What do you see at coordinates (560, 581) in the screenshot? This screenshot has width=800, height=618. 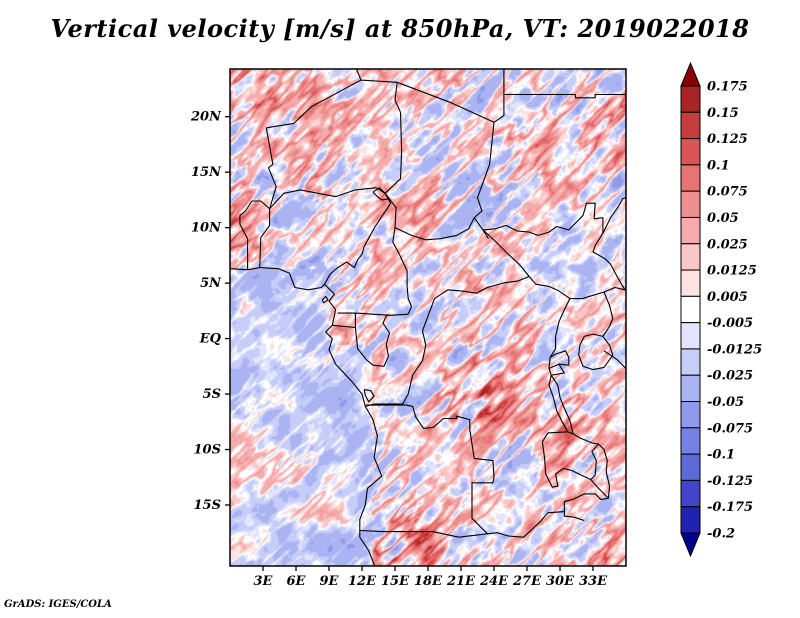 I see `x-tick-label: 30E` at bounding box center [560, 581].